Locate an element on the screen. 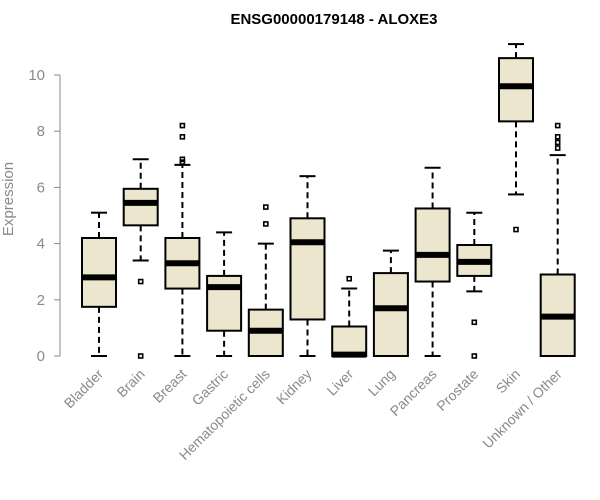  y-tick-label: 6 is located at coordinates (41, 187).